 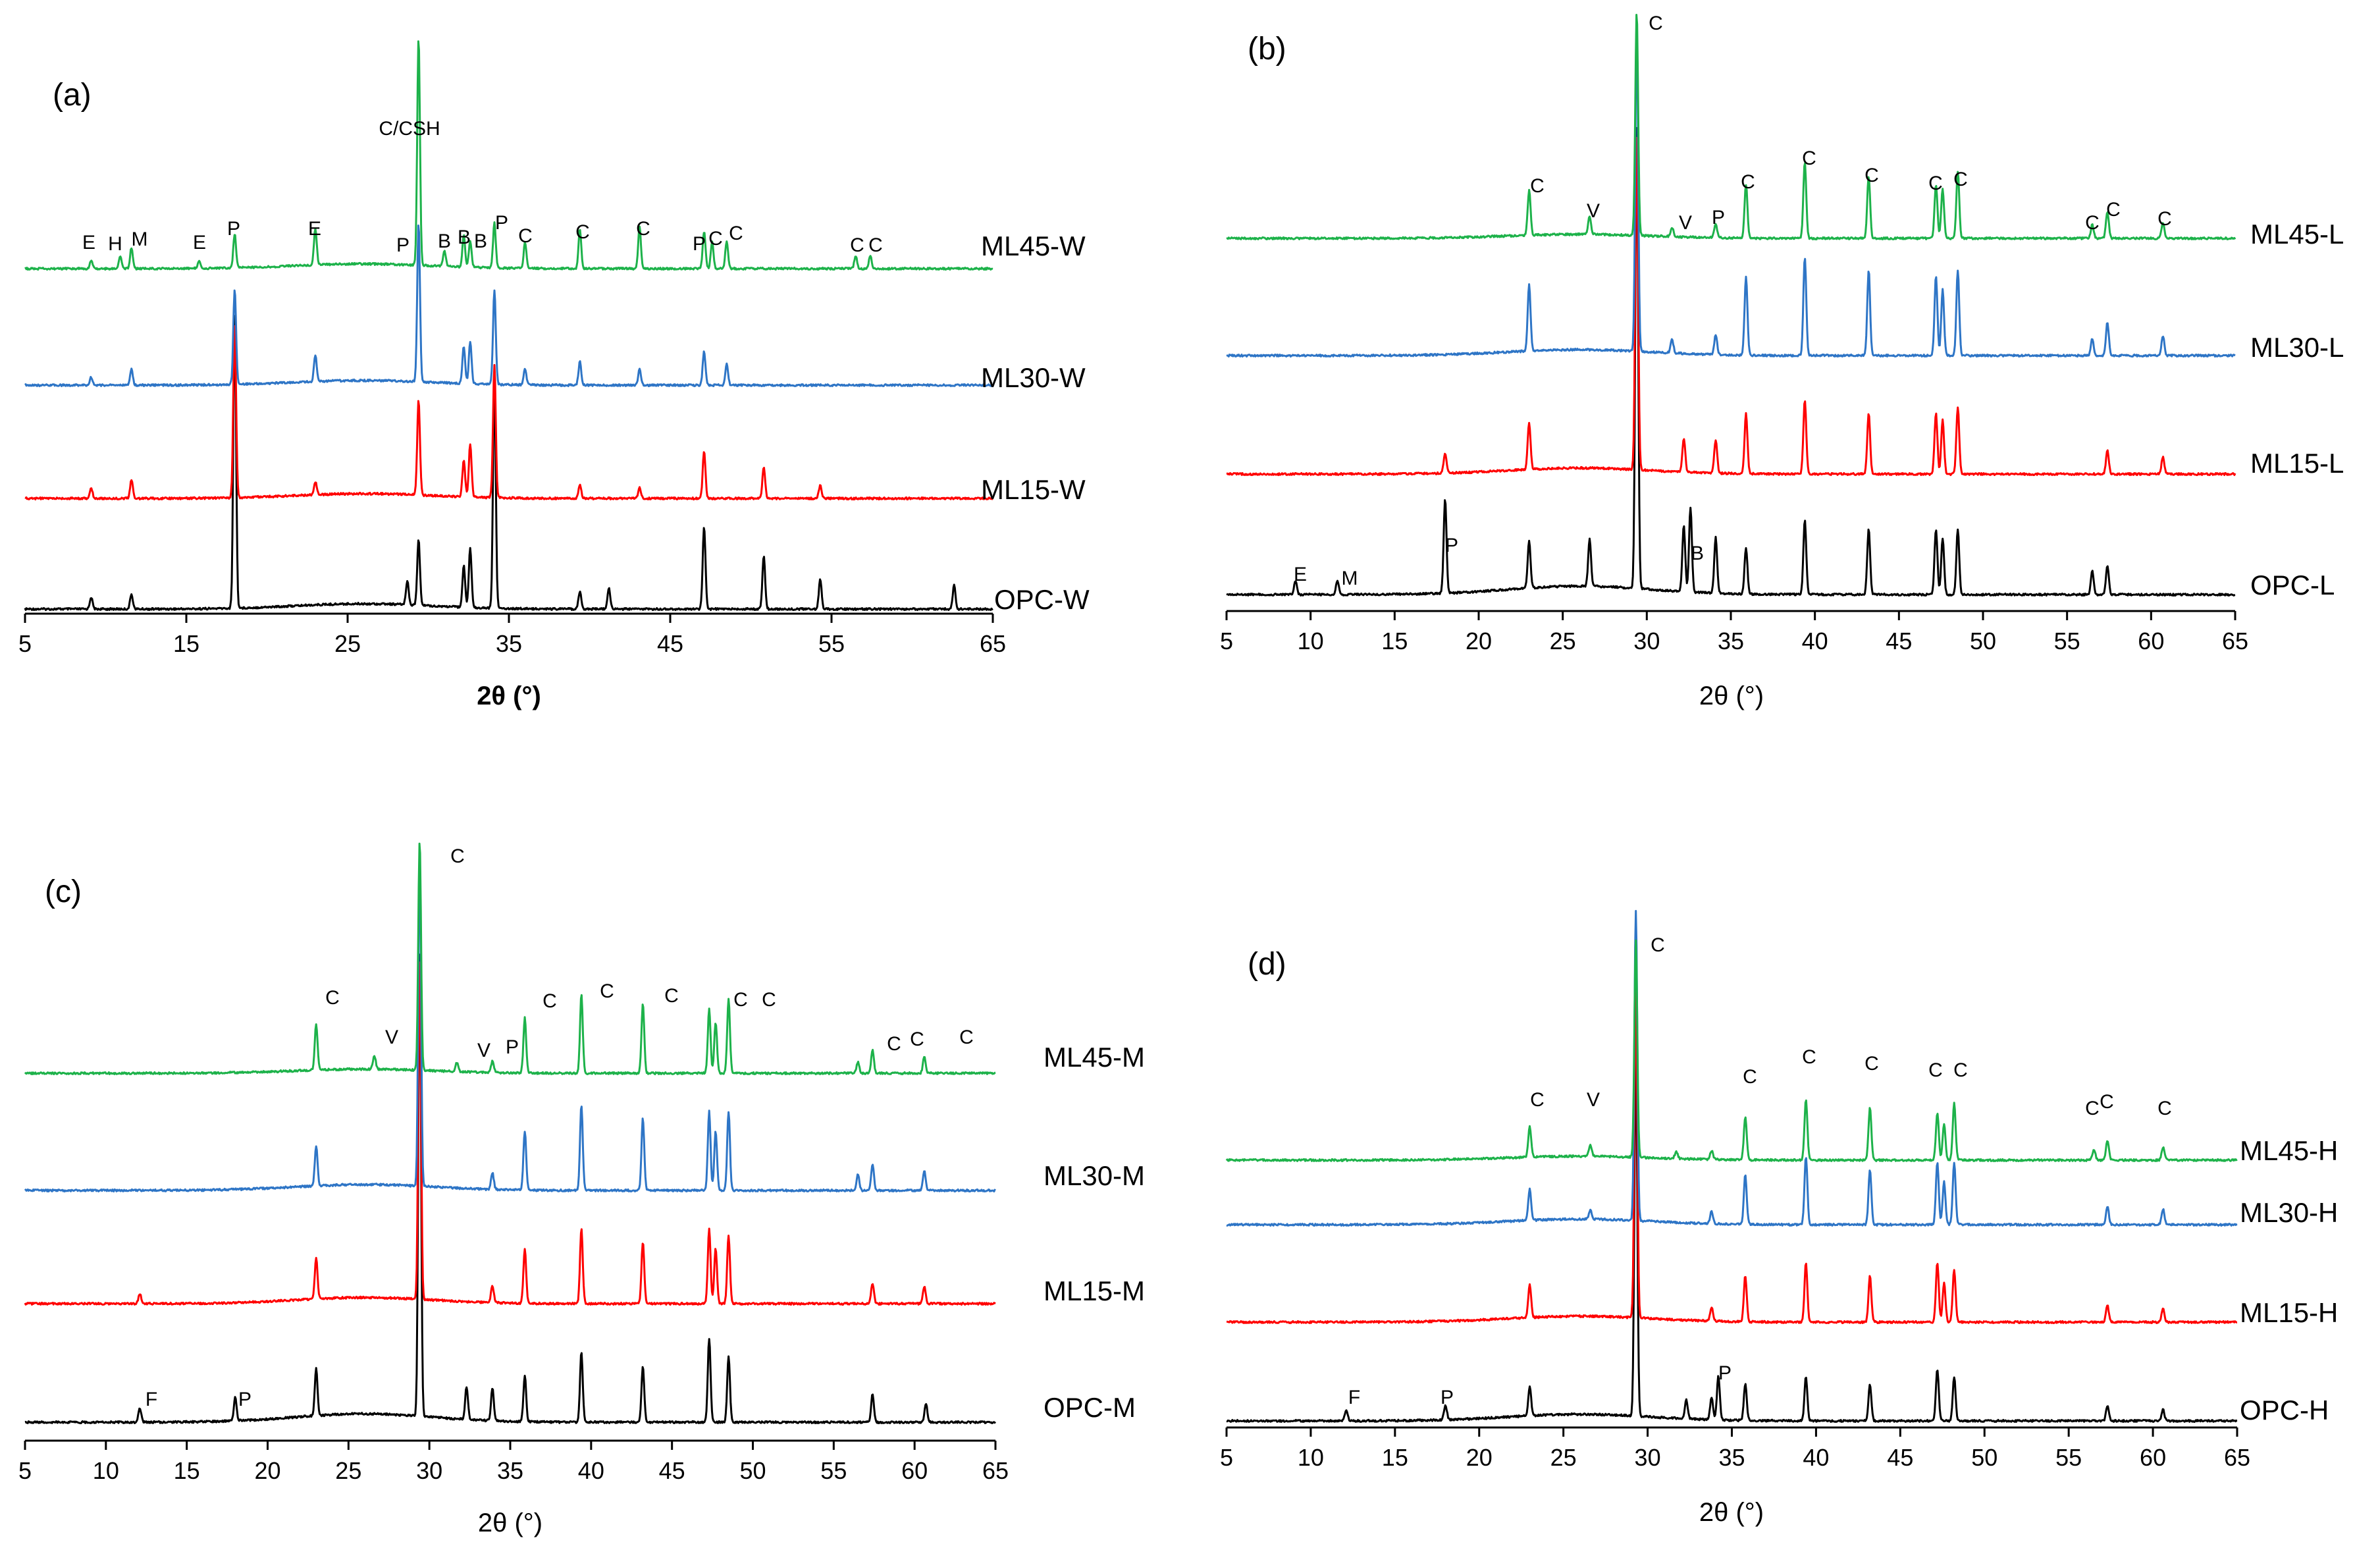 I want to click on series-line-ml30, so click(x=510, y=1026).